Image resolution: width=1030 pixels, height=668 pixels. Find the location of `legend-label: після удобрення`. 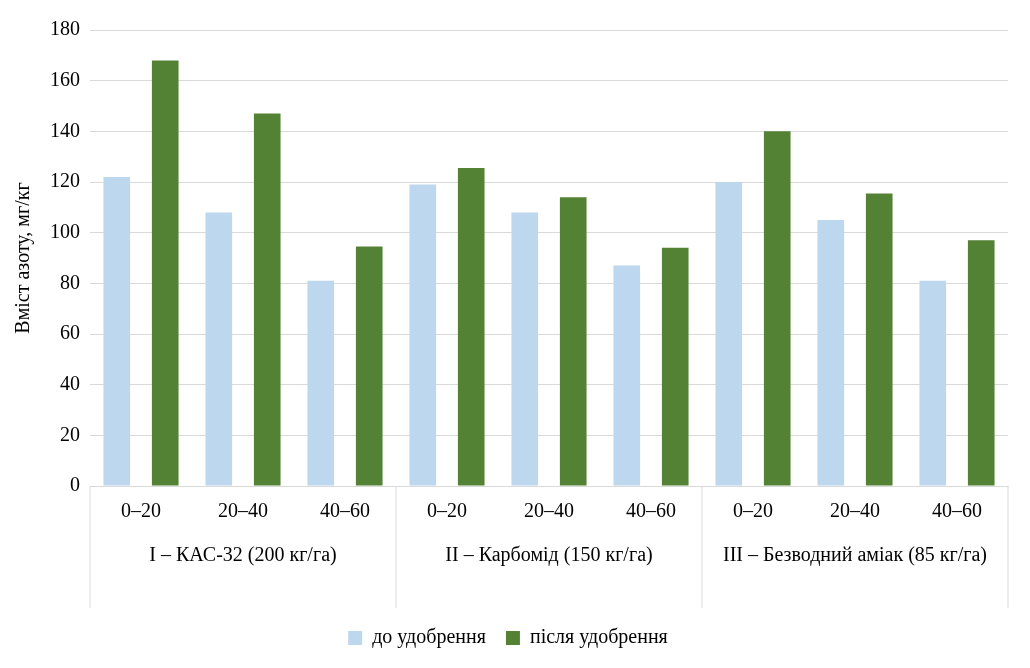

legend-label: після удобрення is located at coordinates (598, 637).